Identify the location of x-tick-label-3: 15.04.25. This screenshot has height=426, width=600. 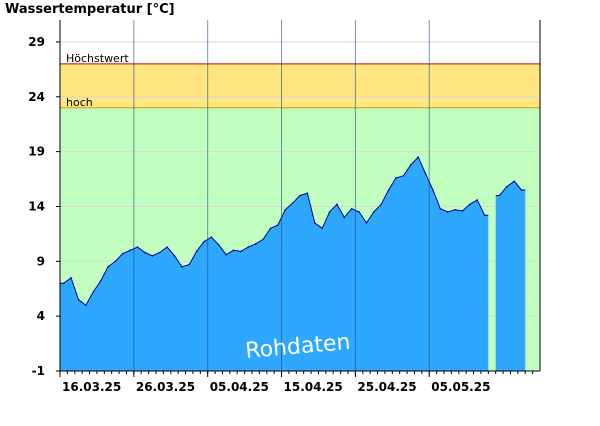
(313, 387).